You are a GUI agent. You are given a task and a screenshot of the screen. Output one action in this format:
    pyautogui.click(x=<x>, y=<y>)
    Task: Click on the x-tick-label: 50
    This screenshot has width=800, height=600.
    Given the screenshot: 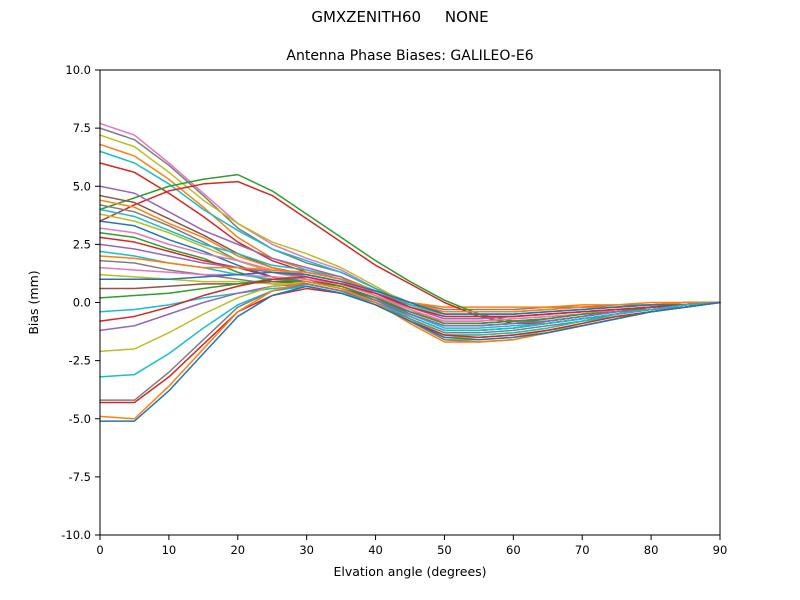 What is the action you would take?
    pyautogui.click(x=444, y=550)
    